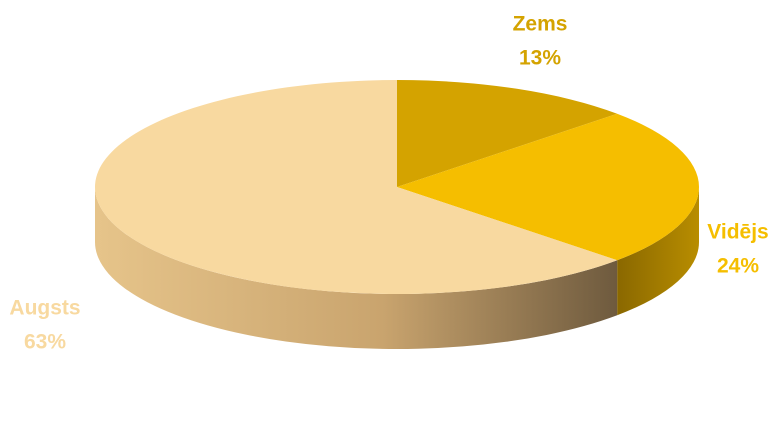 Image resolution: width=780 pixels, height=421 pixels. What do you see at coordinates (540, 58) in the screenshot?
I see `slice-value: 13%` at bounding box center [540, 58].